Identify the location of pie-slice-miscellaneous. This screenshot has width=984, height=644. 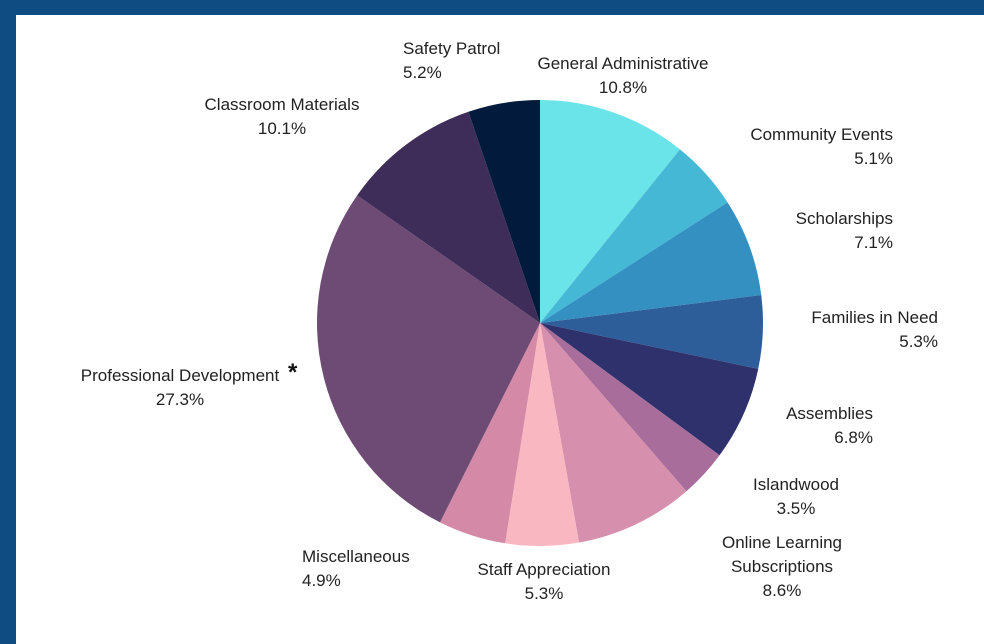
(490, 433).